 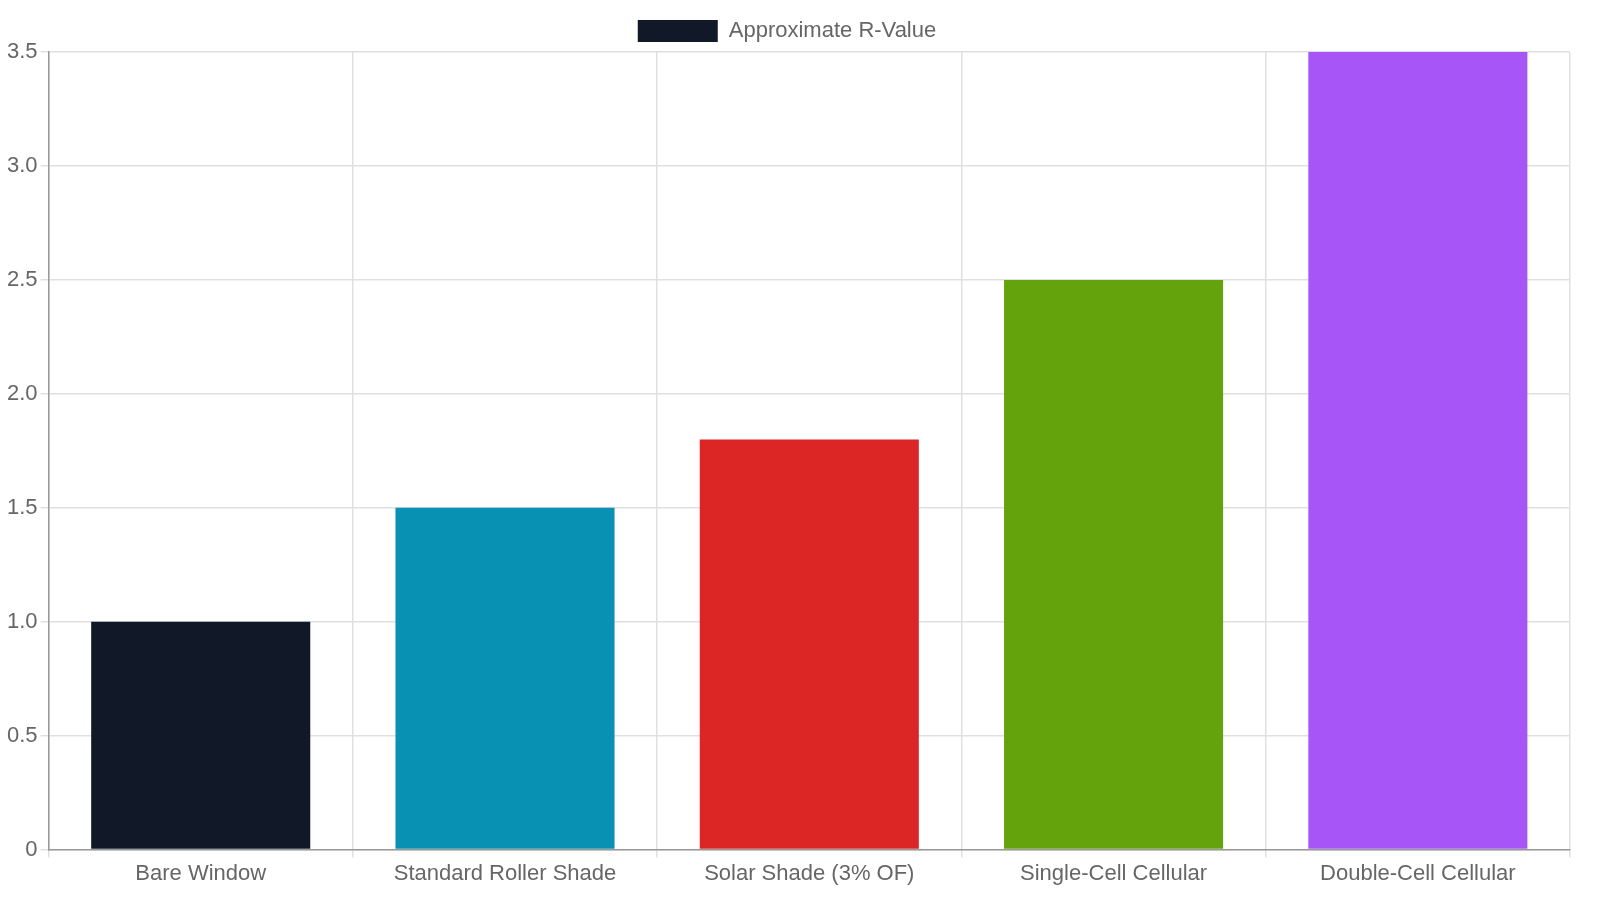 I want to click on y-tick-label: 1.5, so click(x=22, y=506).